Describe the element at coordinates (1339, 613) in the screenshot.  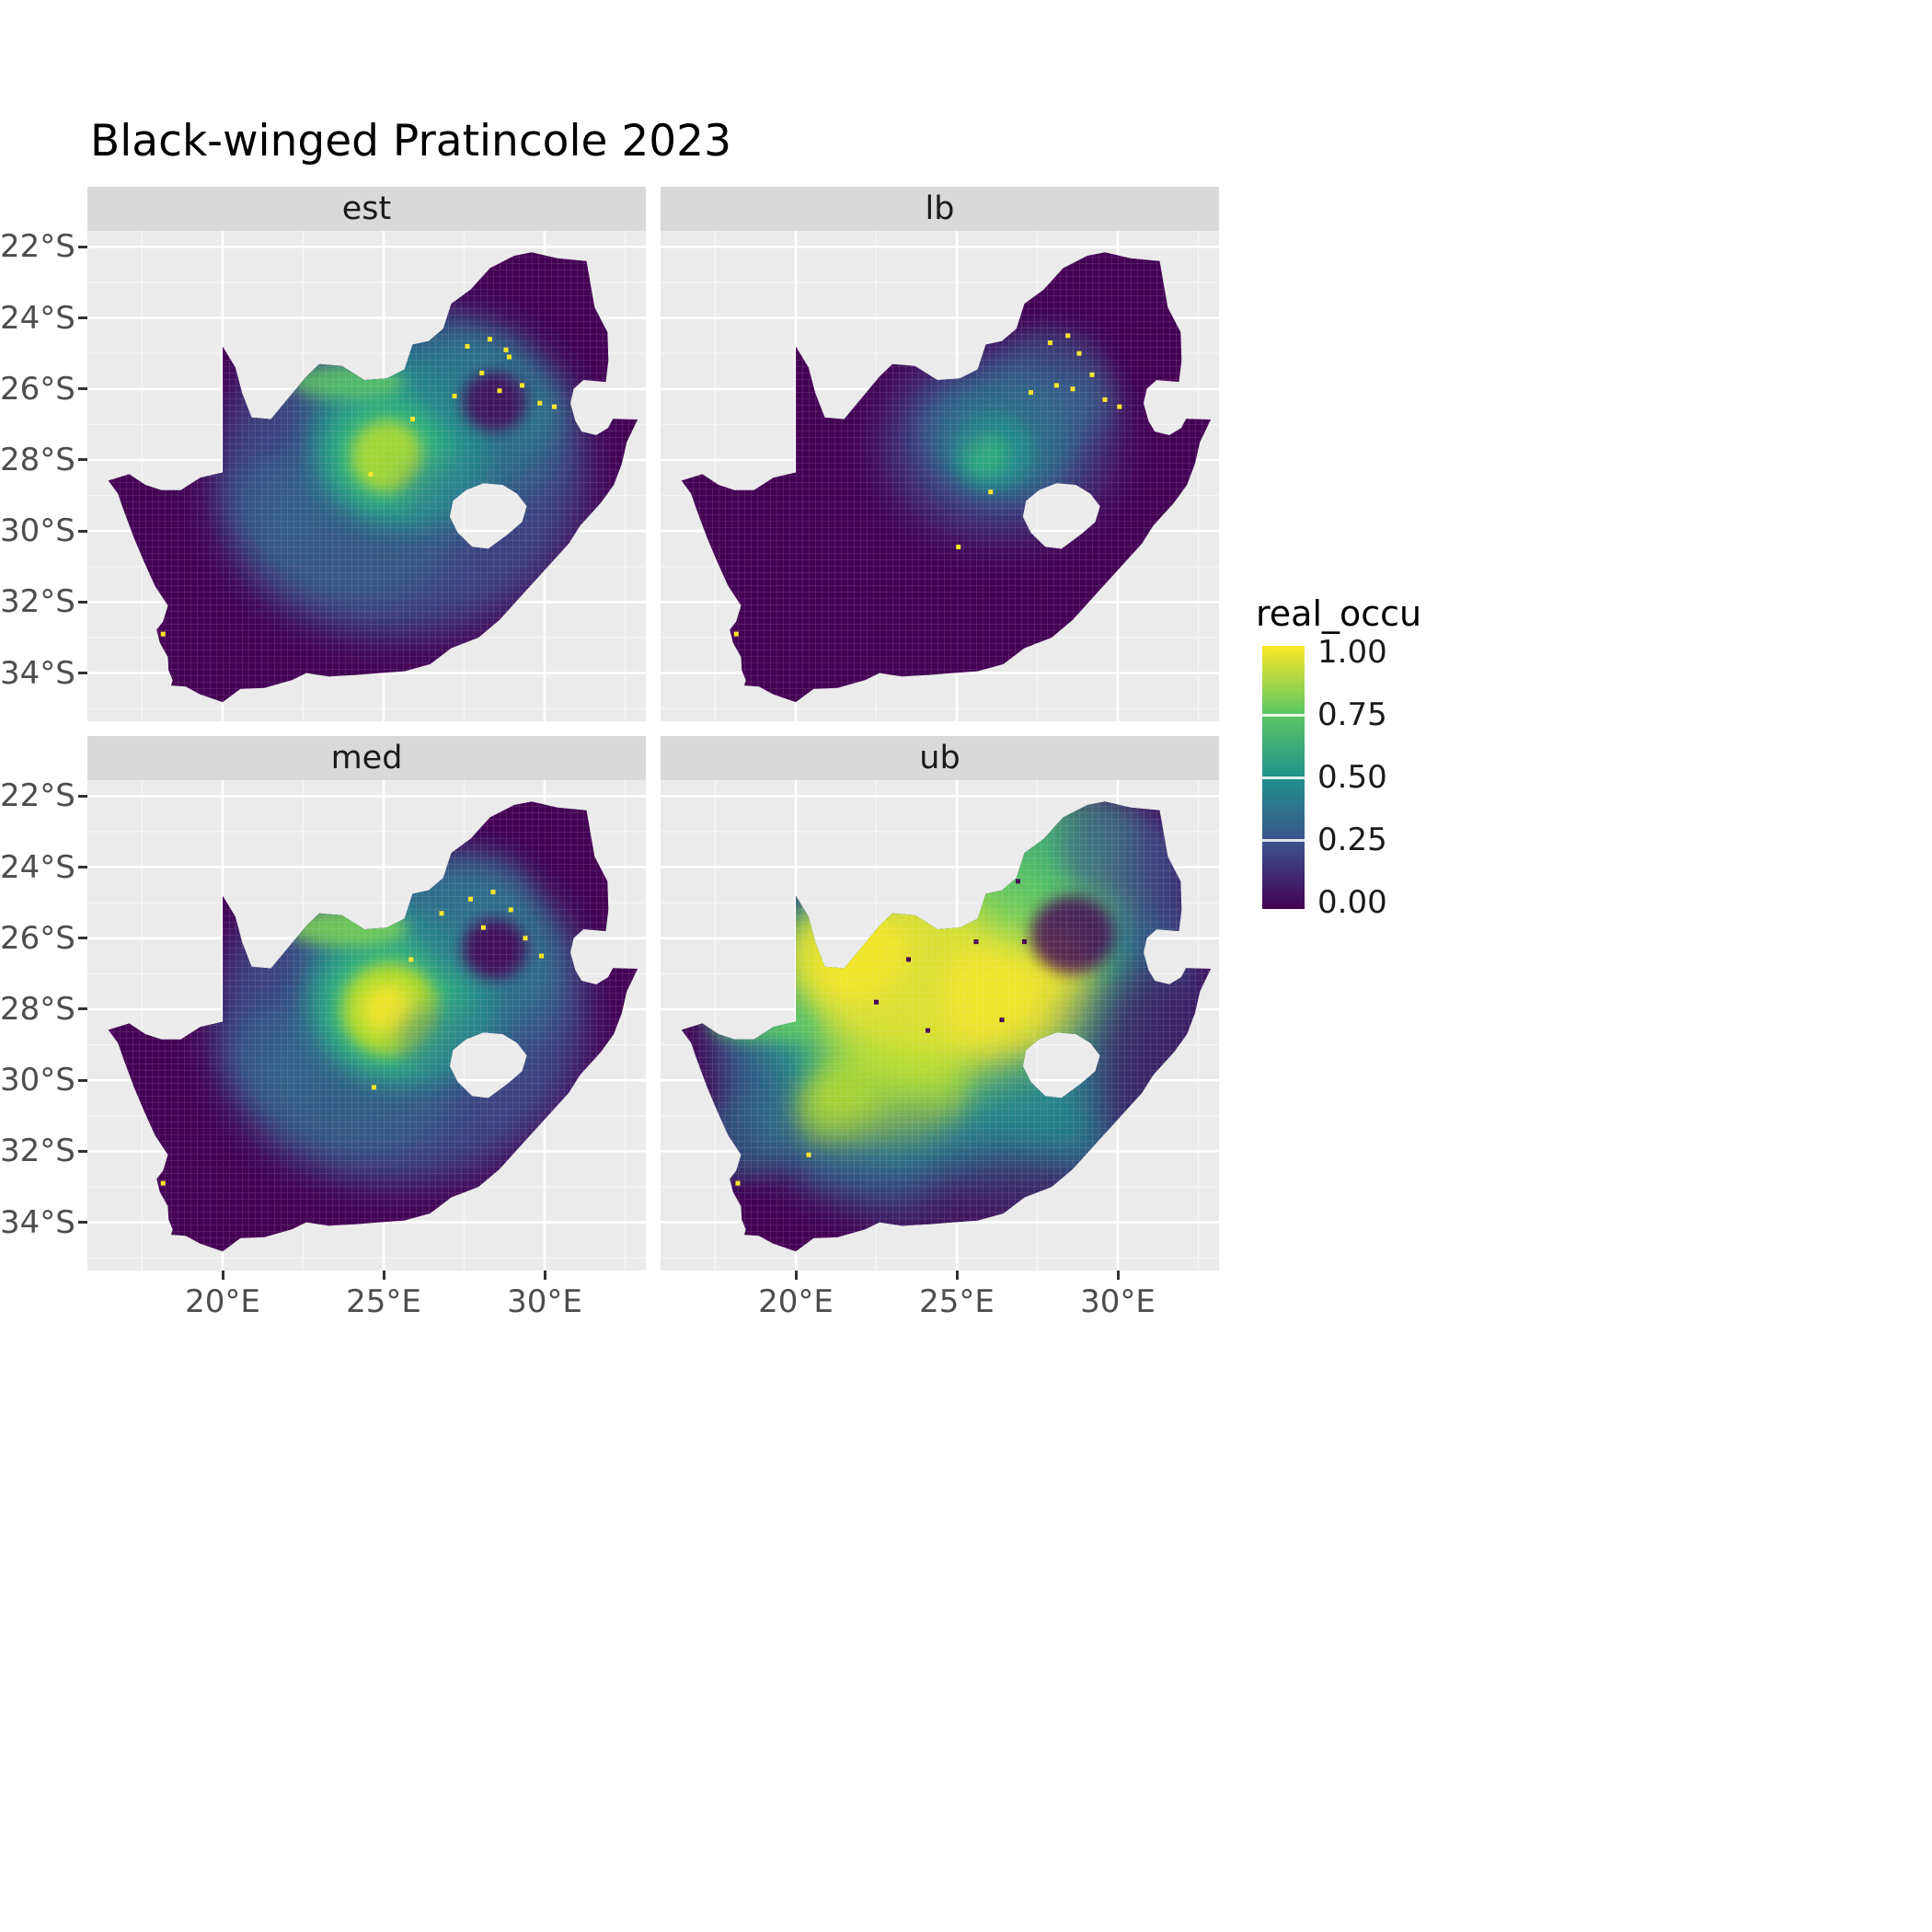
I see `legend-title: real_occu` at that location.